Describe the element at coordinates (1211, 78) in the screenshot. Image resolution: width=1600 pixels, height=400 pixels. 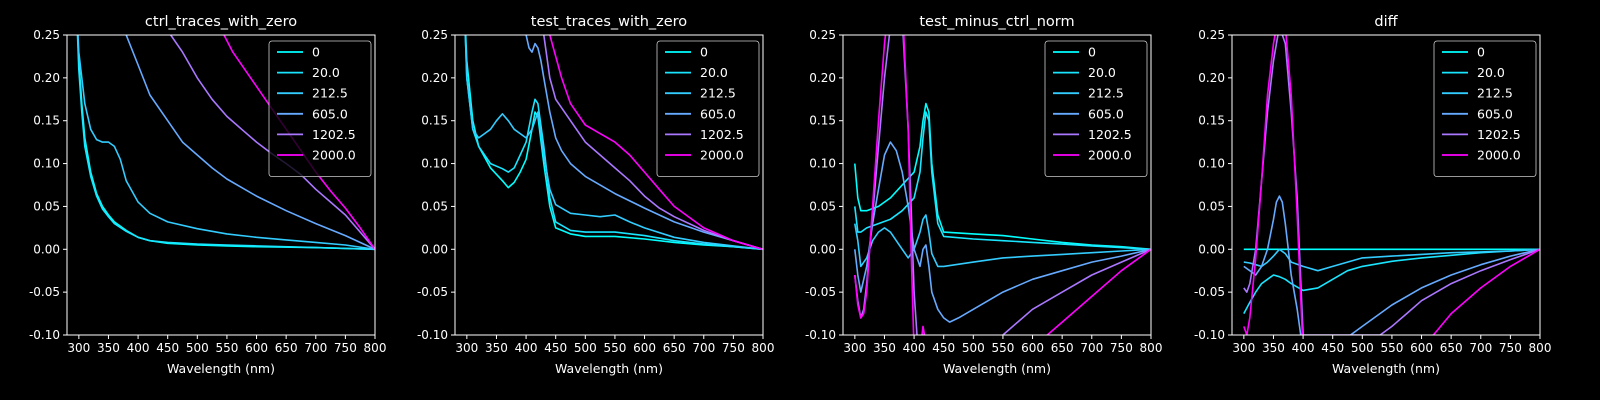
I see `y-tick-label: 0.20` at that location.